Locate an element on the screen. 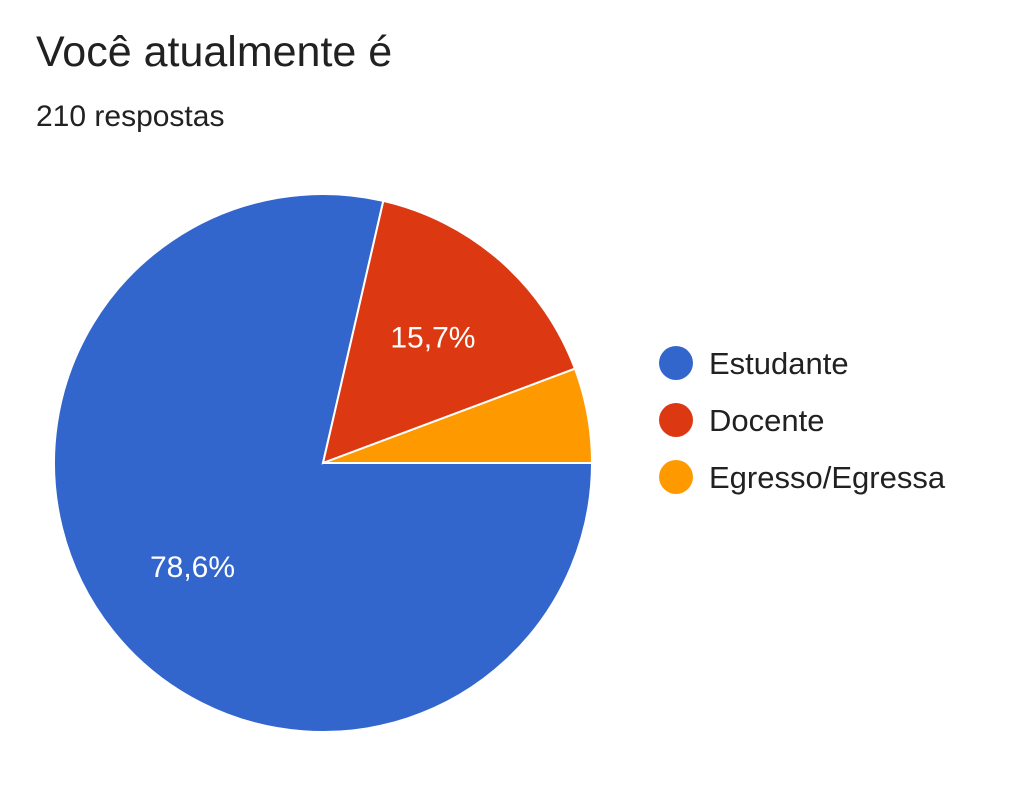 The image size is (1020, 785). legend: Estudante Docente Egresso/Egressa is located at coordinates (802, 420).